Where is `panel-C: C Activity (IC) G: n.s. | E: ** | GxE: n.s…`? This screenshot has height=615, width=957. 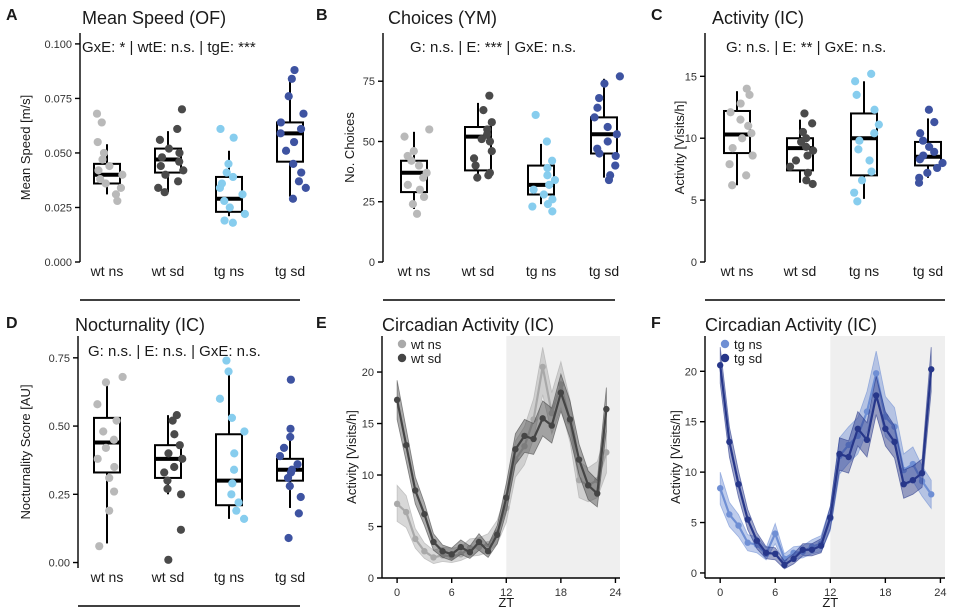
panel-C: C Activity (IC) G: n.s. | E: ** | GxE: n.s… is located at coordinates (799, 154).